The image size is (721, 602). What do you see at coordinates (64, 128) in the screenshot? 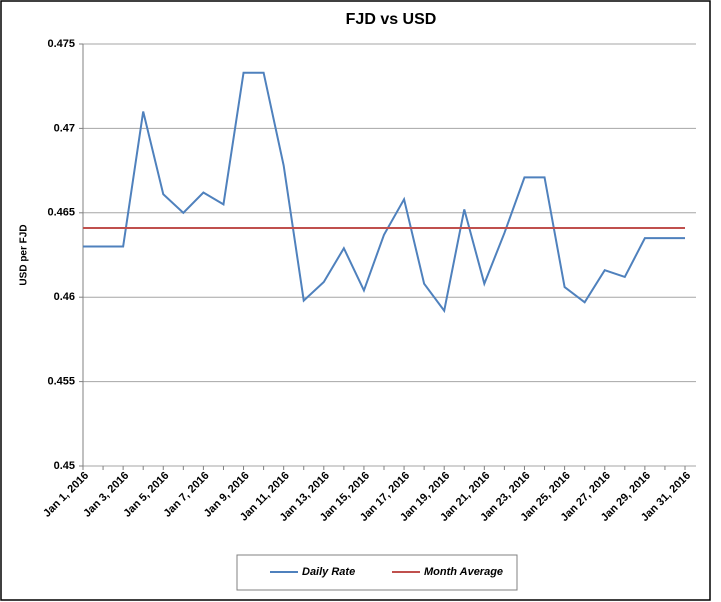
I see `y-tick-label: 0.47` at bounding box center [64, 128].